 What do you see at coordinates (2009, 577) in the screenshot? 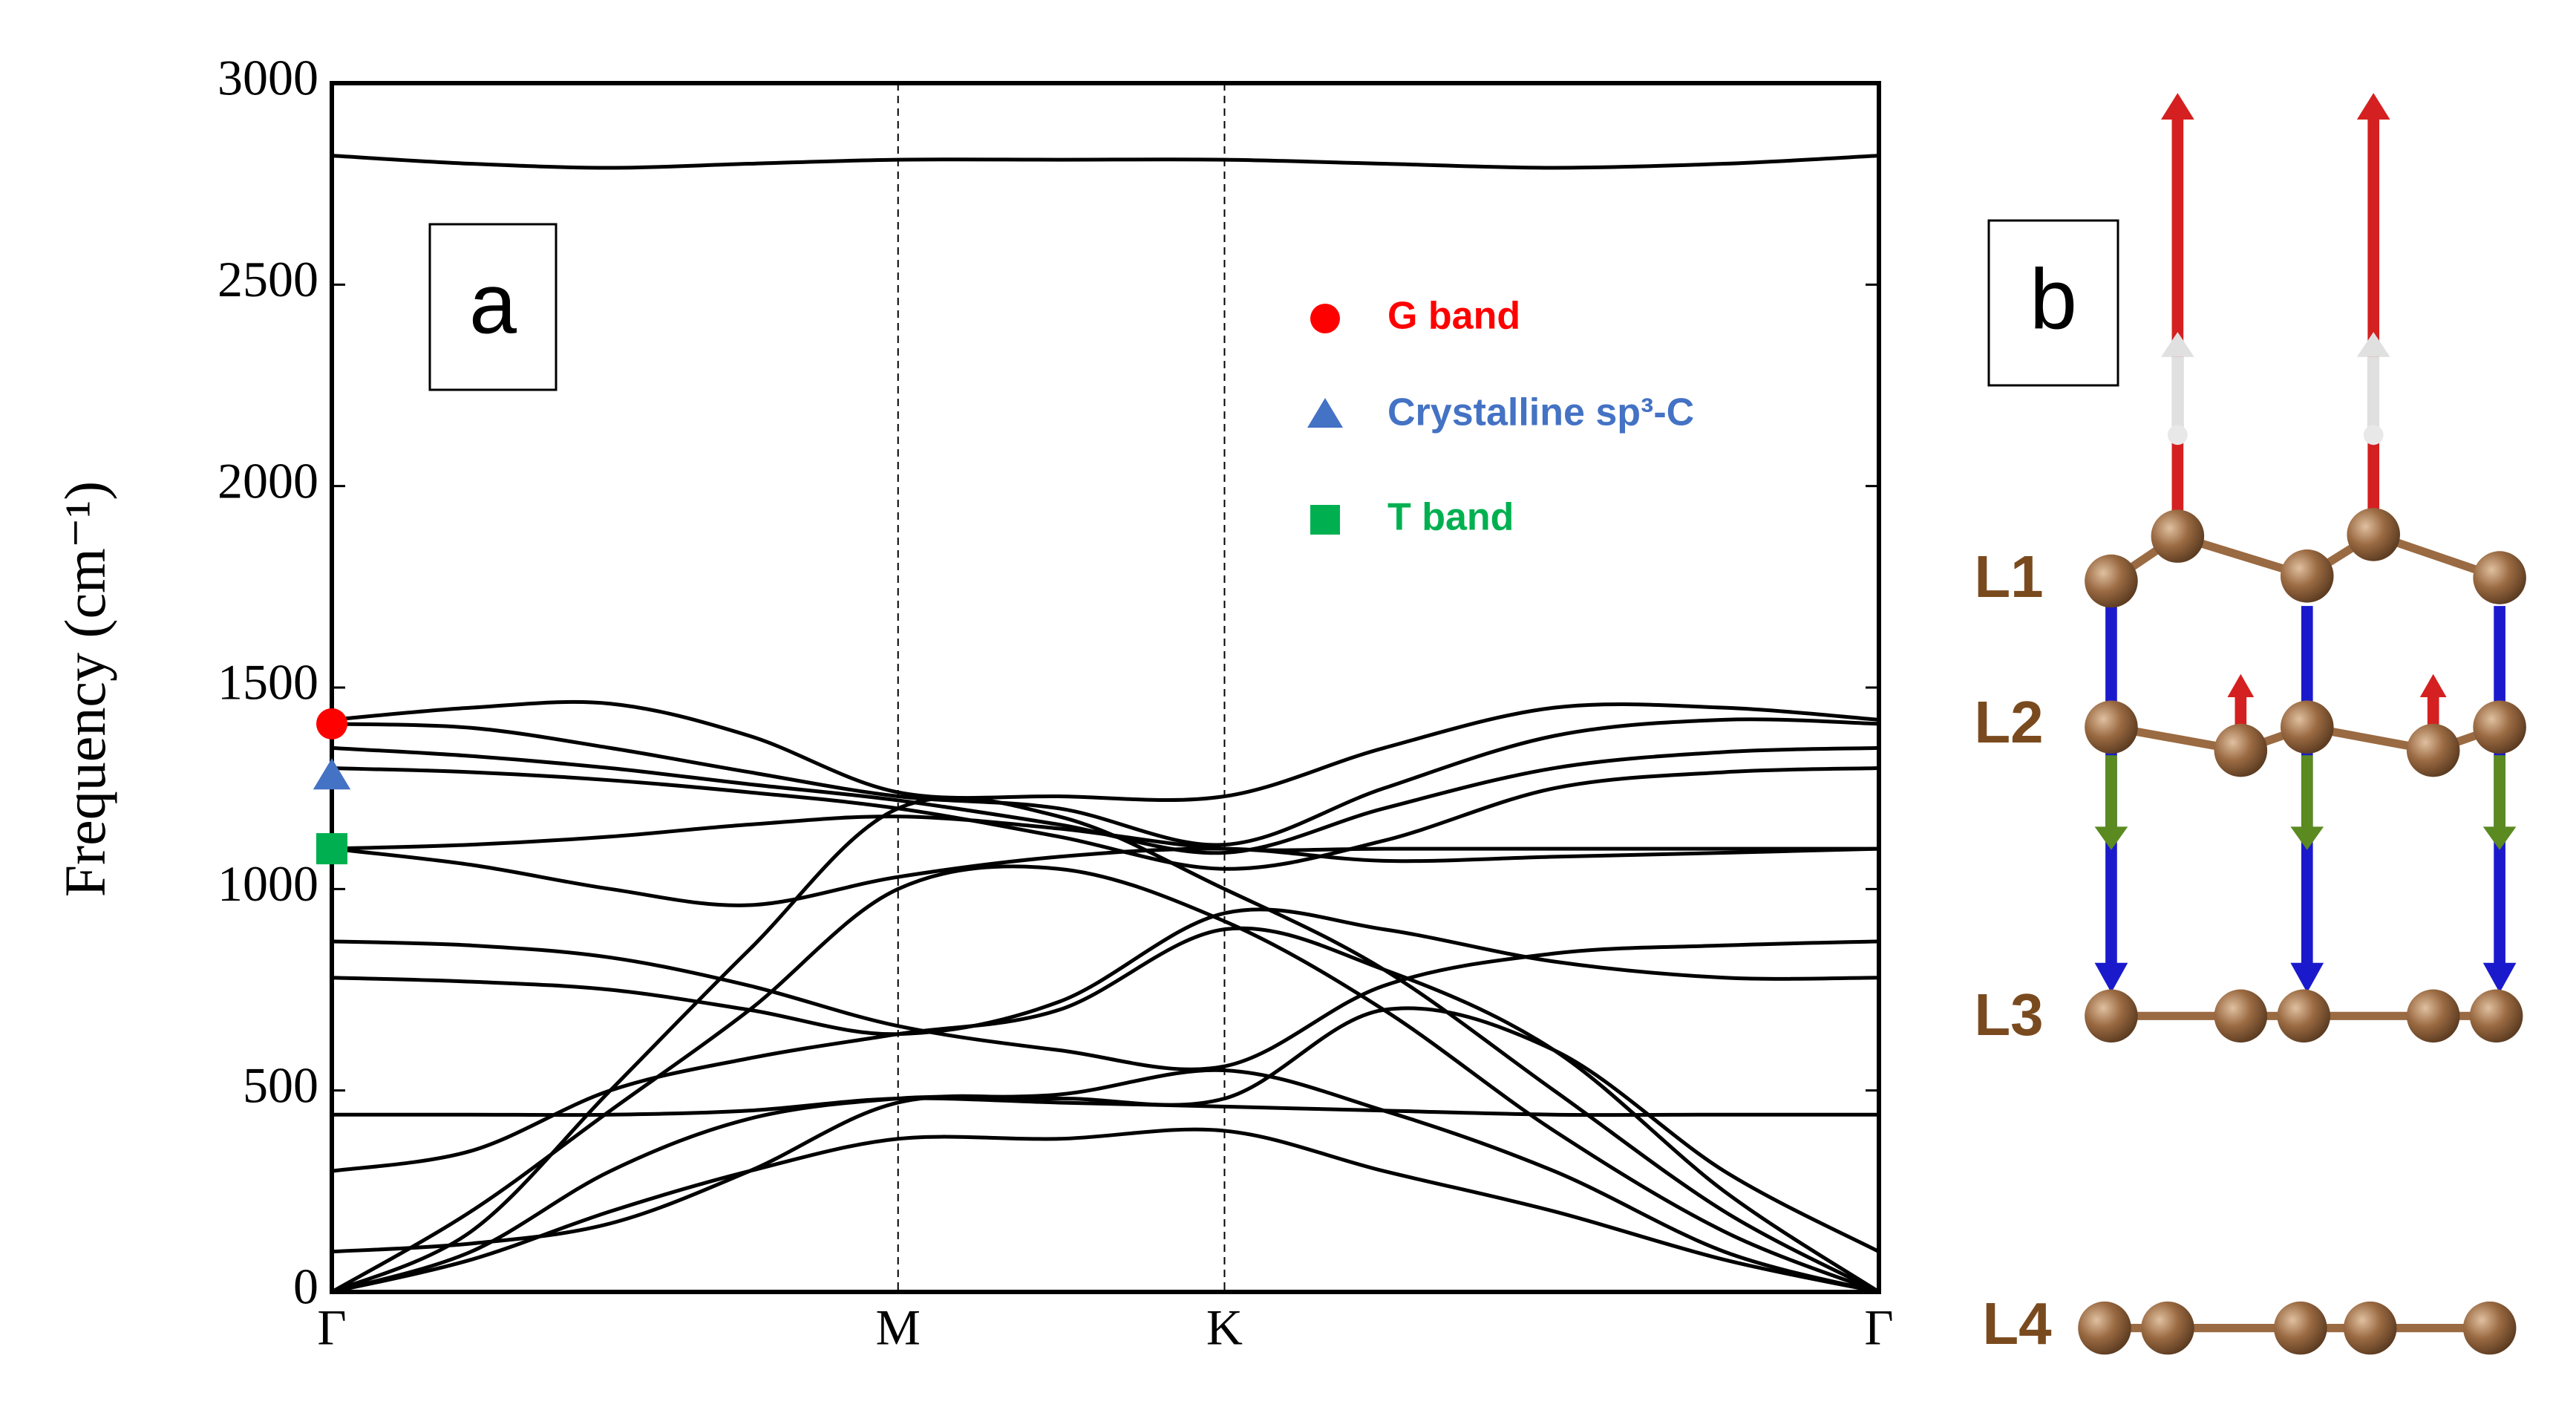
I see `layer-label: L1` at bounding box center [2009, 577].